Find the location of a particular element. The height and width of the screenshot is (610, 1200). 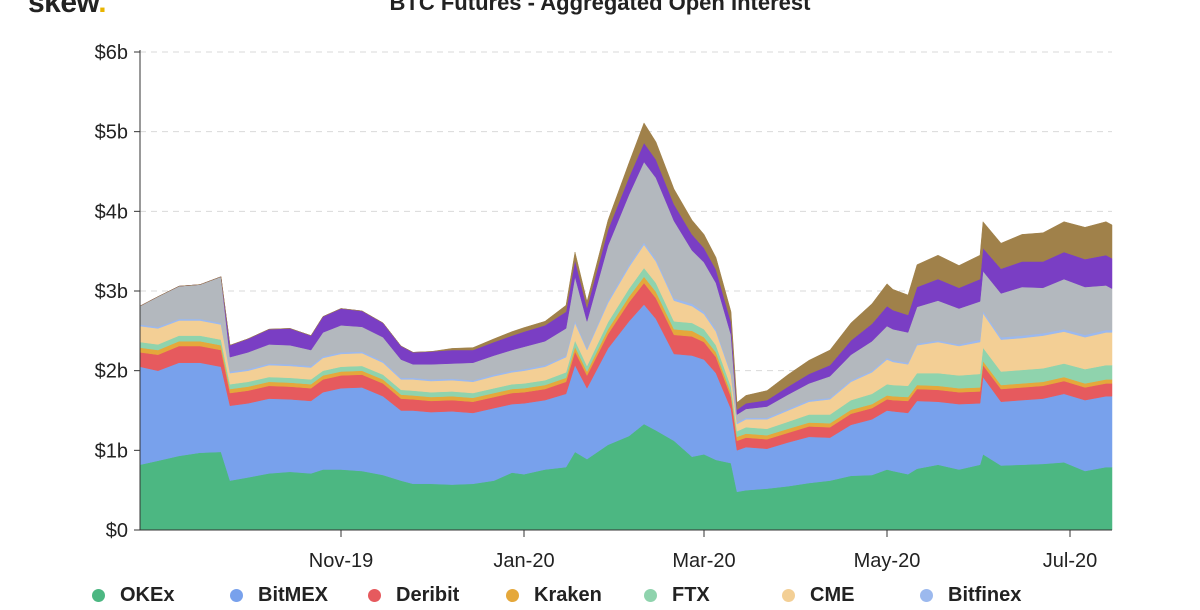

legend-label: Kraken is located at coordinates (568, 595).